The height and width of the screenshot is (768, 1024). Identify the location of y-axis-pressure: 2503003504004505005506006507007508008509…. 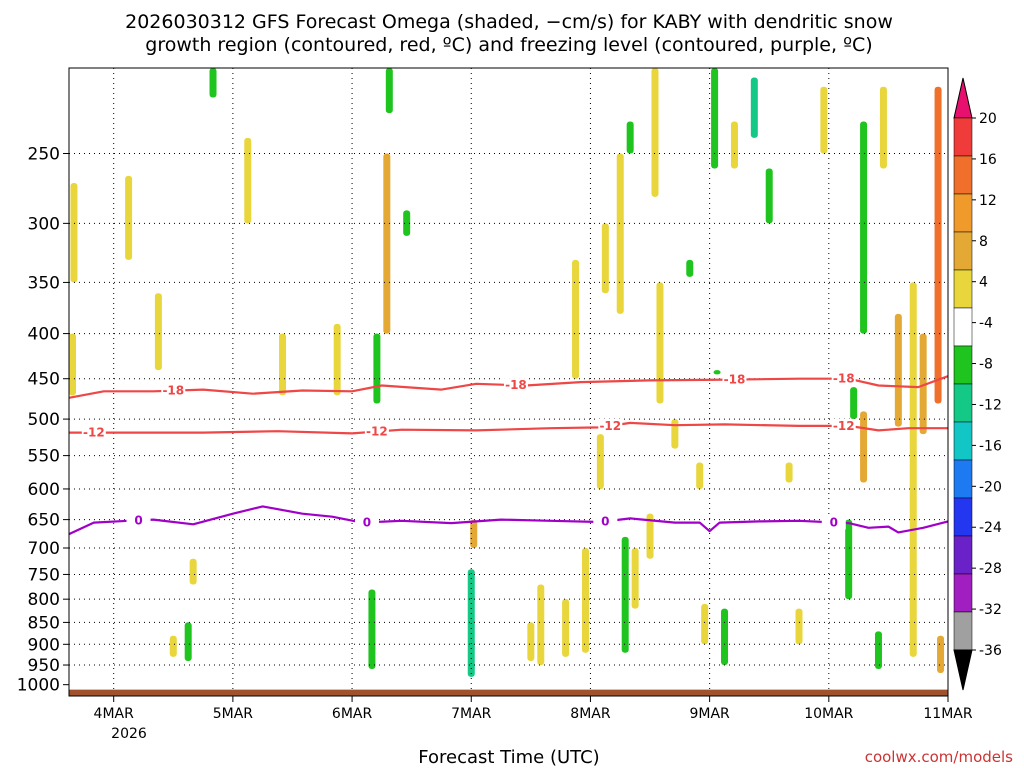
(43, 420).